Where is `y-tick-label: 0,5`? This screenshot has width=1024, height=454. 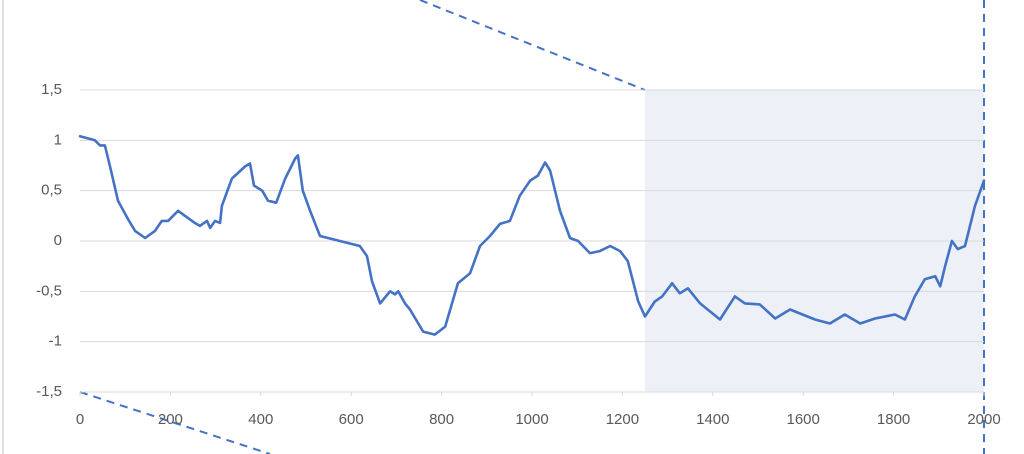 y-tick-label: 0,5 is located at coordinates (51, 190).